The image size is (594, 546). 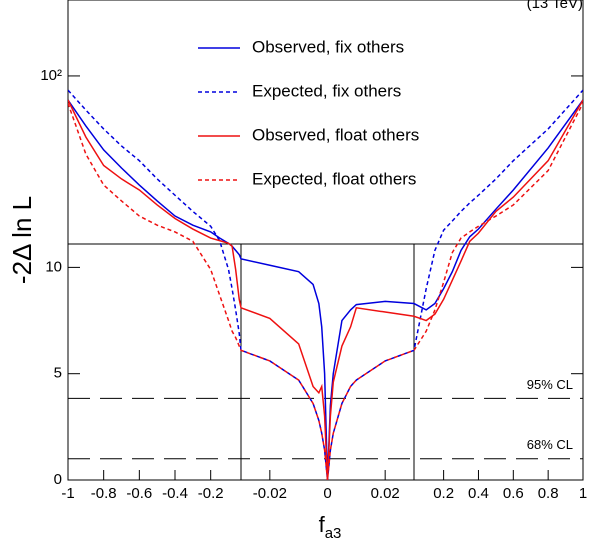 What do you see at coordinates (327, 493) in the screenshot?
I see `x-tick-label: 0` at bounding box center [327, 493].